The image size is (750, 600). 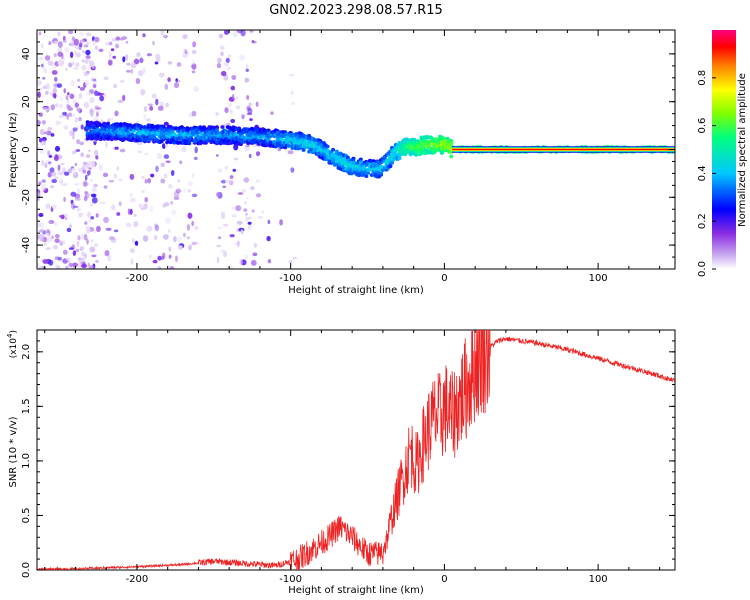 What do you see at coordinates (26, 149) in the screenshot?
I see `y-tick-label: 0` at bounding box center [26, 149].